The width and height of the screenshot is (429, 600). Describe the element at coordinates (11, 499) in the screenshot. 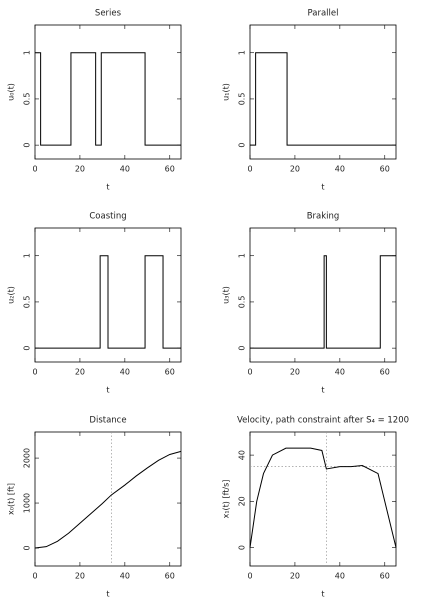

I see `y-axis-label: x₀(t) [ft]` at that location.